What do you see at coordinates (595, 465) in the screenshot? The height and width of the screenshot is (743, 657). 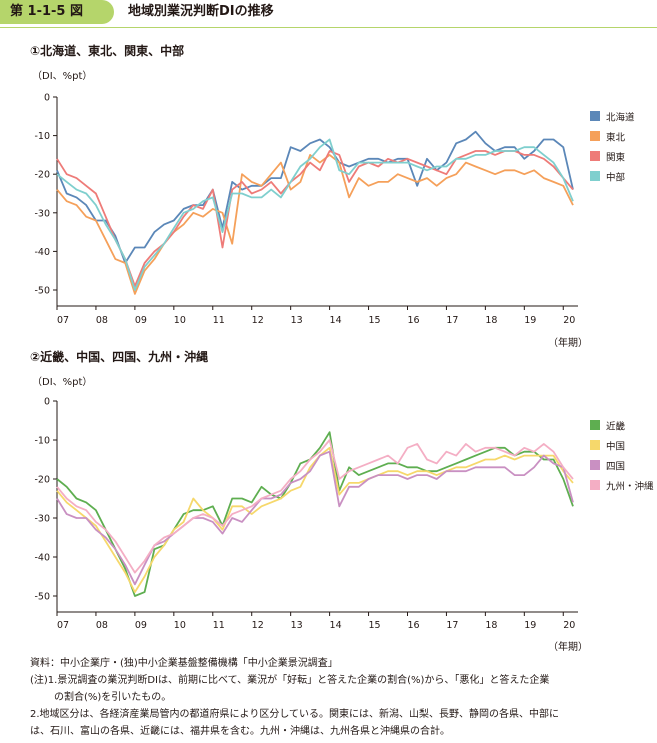 I see `panel2-legend-swatch-四国` at bounding box center [595, 465].